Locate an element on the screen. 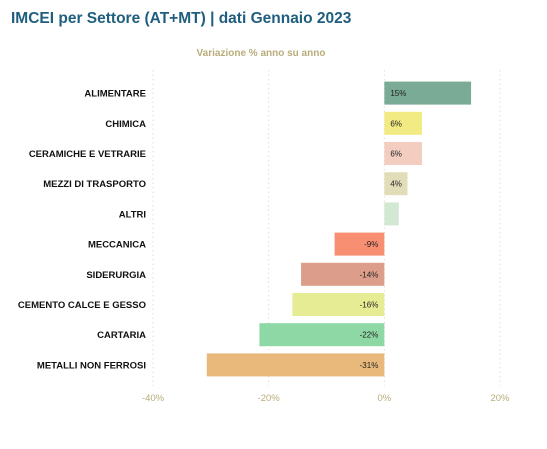 The width and height of the screenshot is (547, 449). category-label: MECCANICA is located at coordinates (117, 245).